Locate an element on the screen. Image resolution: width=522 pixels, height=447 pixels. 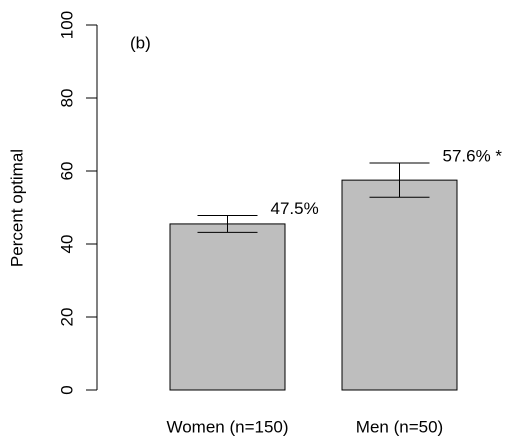
annotation: 57.6% * is located at coordinates (473, 155).